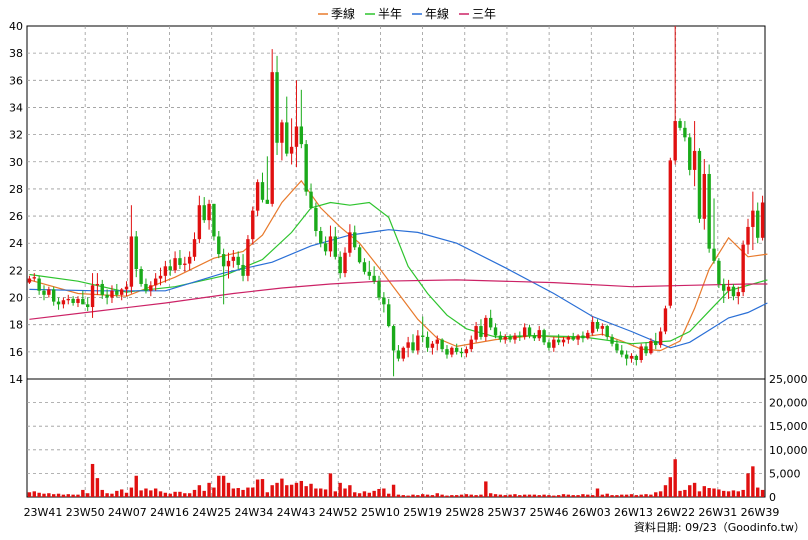 The image size is (808, 540). I want to click on legend-label-3: 三年, so click(484, 14).